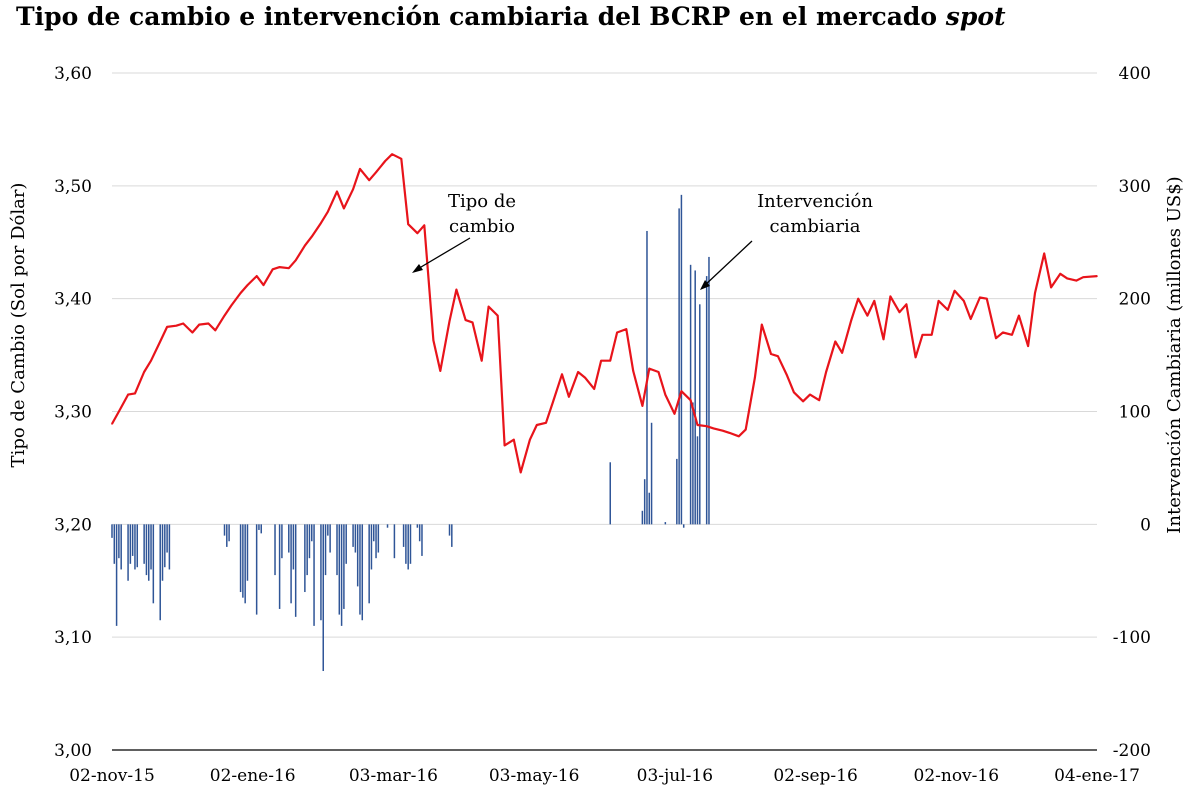 Image resolution: width=1197 pixels, height=792 pixels. What do you see at coordinates (975, 16) in the screenshot?
I see `chart-title-italic: spot` at bounding box center [975, 16].